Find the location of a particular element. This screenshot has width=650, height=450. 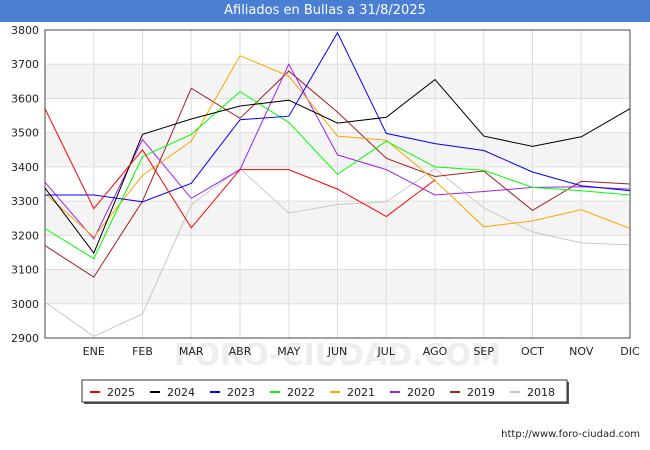

y-tick-label: 3300 is located at coordinates (25, 201).